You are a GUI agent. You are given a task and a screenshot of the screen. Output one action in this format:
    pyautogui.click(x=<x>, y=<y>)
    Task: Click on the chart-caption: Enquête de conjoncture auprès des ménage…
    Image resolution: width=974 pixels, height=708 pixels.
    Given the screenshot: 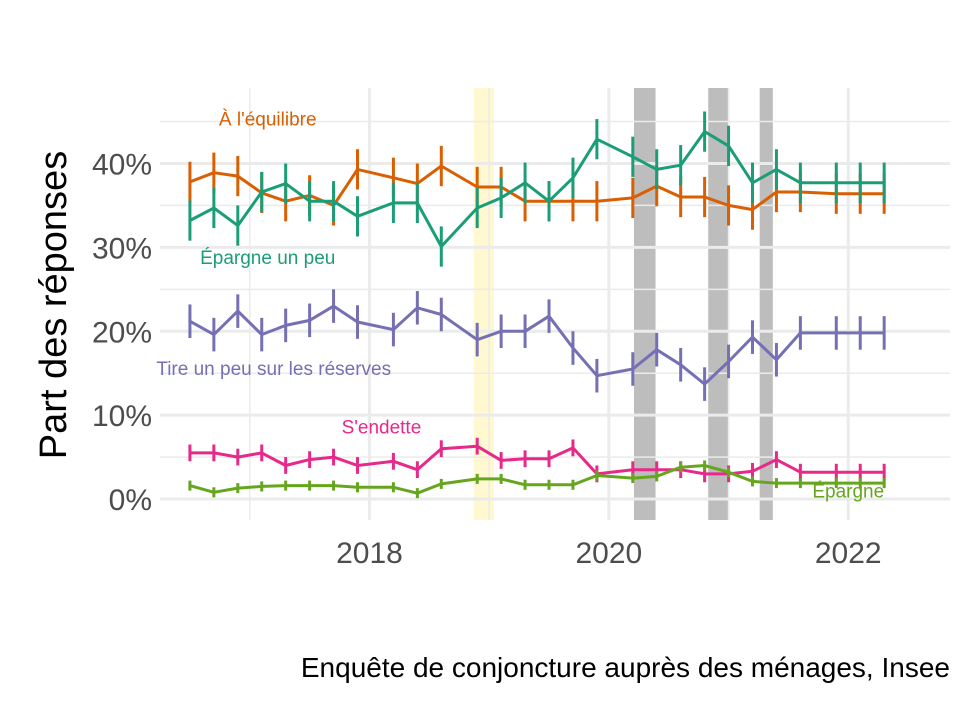 What is the action you would take?
    pyautogui.click(x=625, y=667)
    